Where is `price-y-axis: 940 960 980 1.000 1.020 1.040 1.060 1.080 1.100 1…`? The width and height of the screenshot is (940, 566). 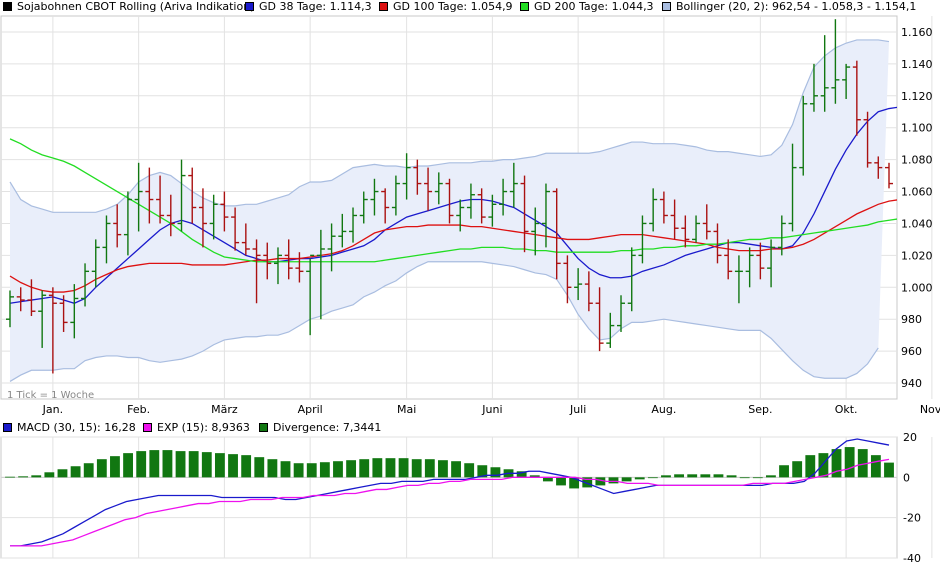
price-y-axis: 940 960 980 1.000 1.020 1.040 1.060 1.080 1.100 1… is located at coordinates (917, 208).